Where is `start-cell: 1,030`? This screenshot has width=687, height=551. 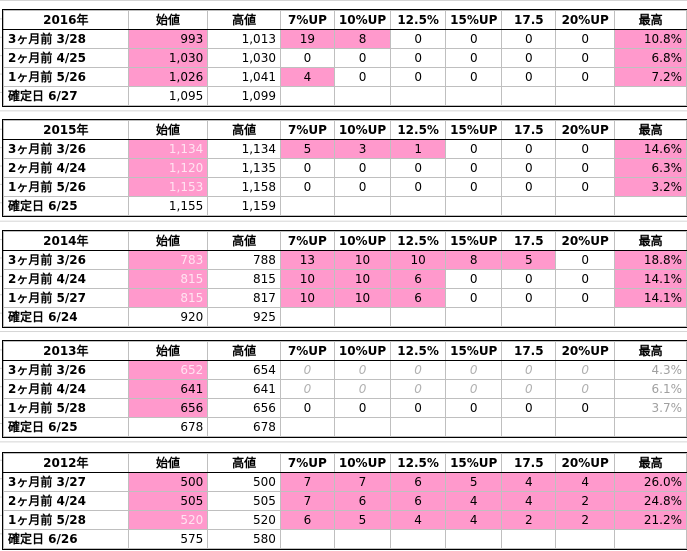
start-cell: 1,030 is located at coordinates (168, 58).